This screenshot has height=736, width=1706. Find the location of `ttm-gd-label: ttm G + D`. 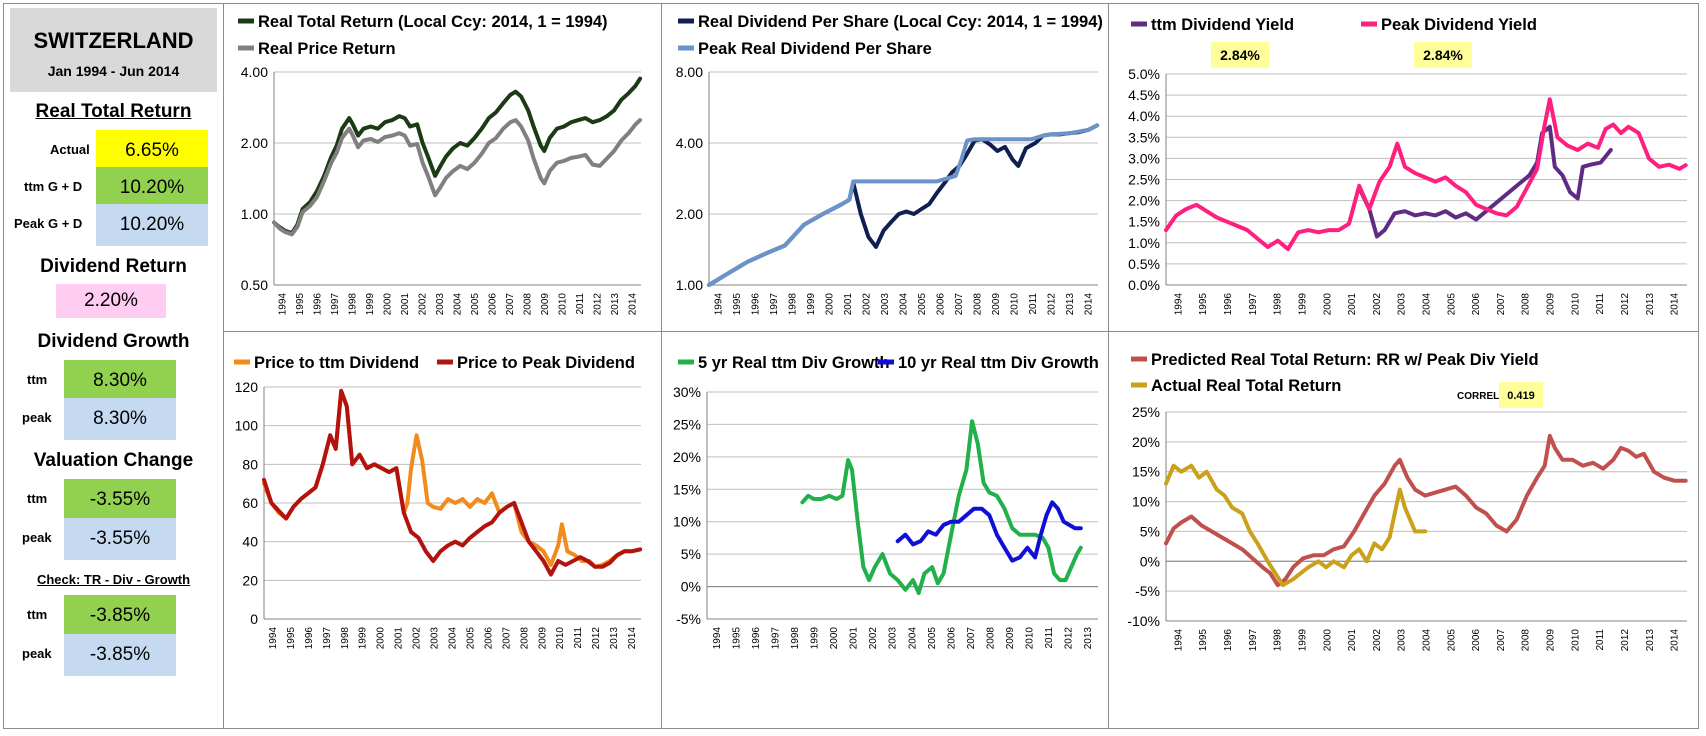

ttm-gd-label: ttm G + D is located at coordinates (53, 186).